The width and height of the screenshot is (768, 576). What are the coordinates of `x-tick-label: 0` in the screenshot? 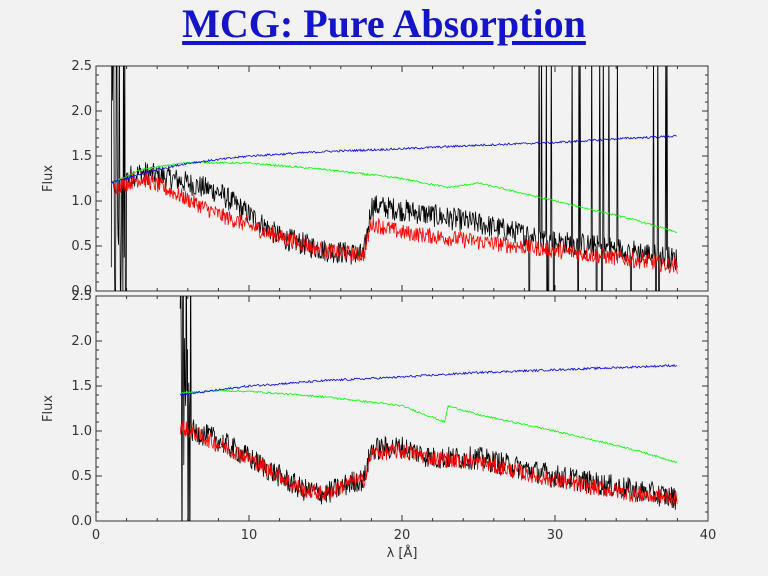 It's located at (96, 535).